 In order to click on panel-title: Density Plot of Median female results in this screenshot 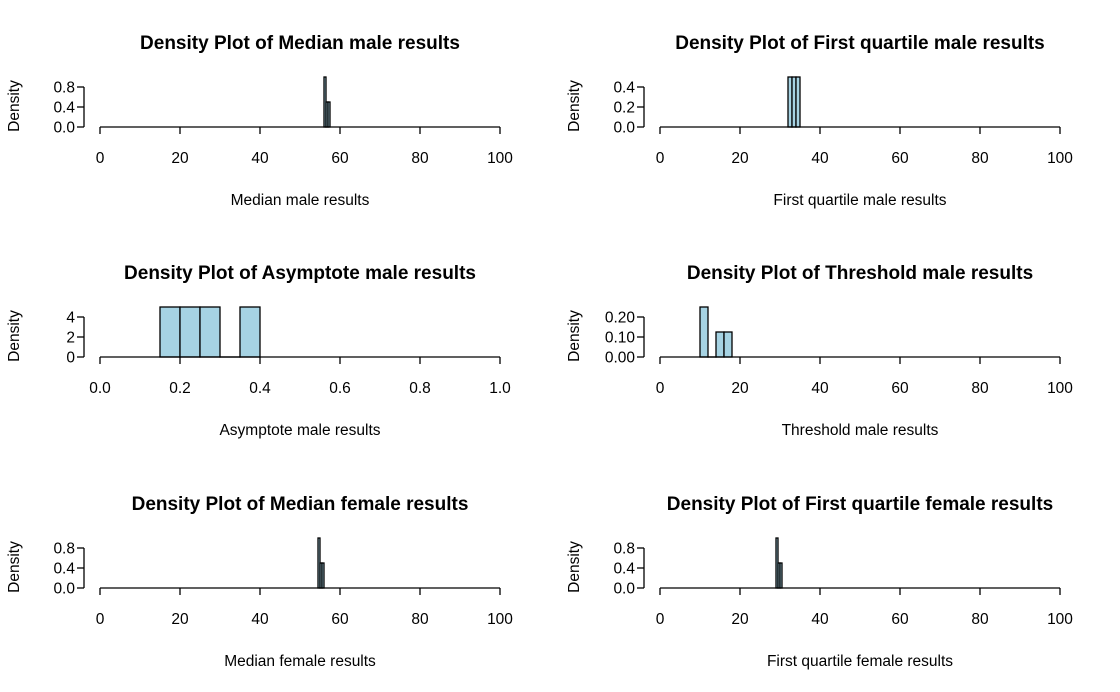, I will do `click(300, 504)`.